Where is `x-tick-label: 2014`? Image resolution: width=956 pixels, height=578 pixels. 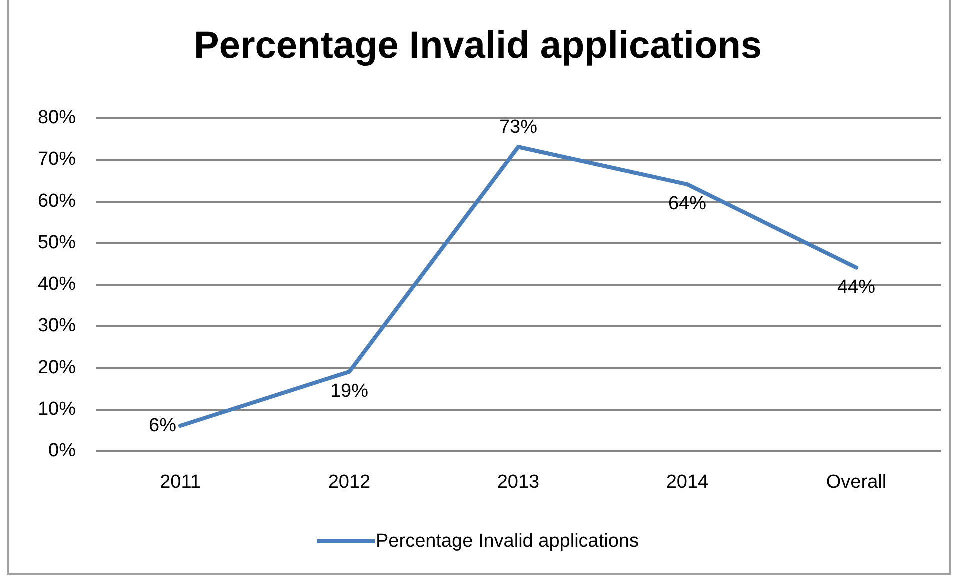
x-tick-label: 2014 is located at coordinates (688, 482).